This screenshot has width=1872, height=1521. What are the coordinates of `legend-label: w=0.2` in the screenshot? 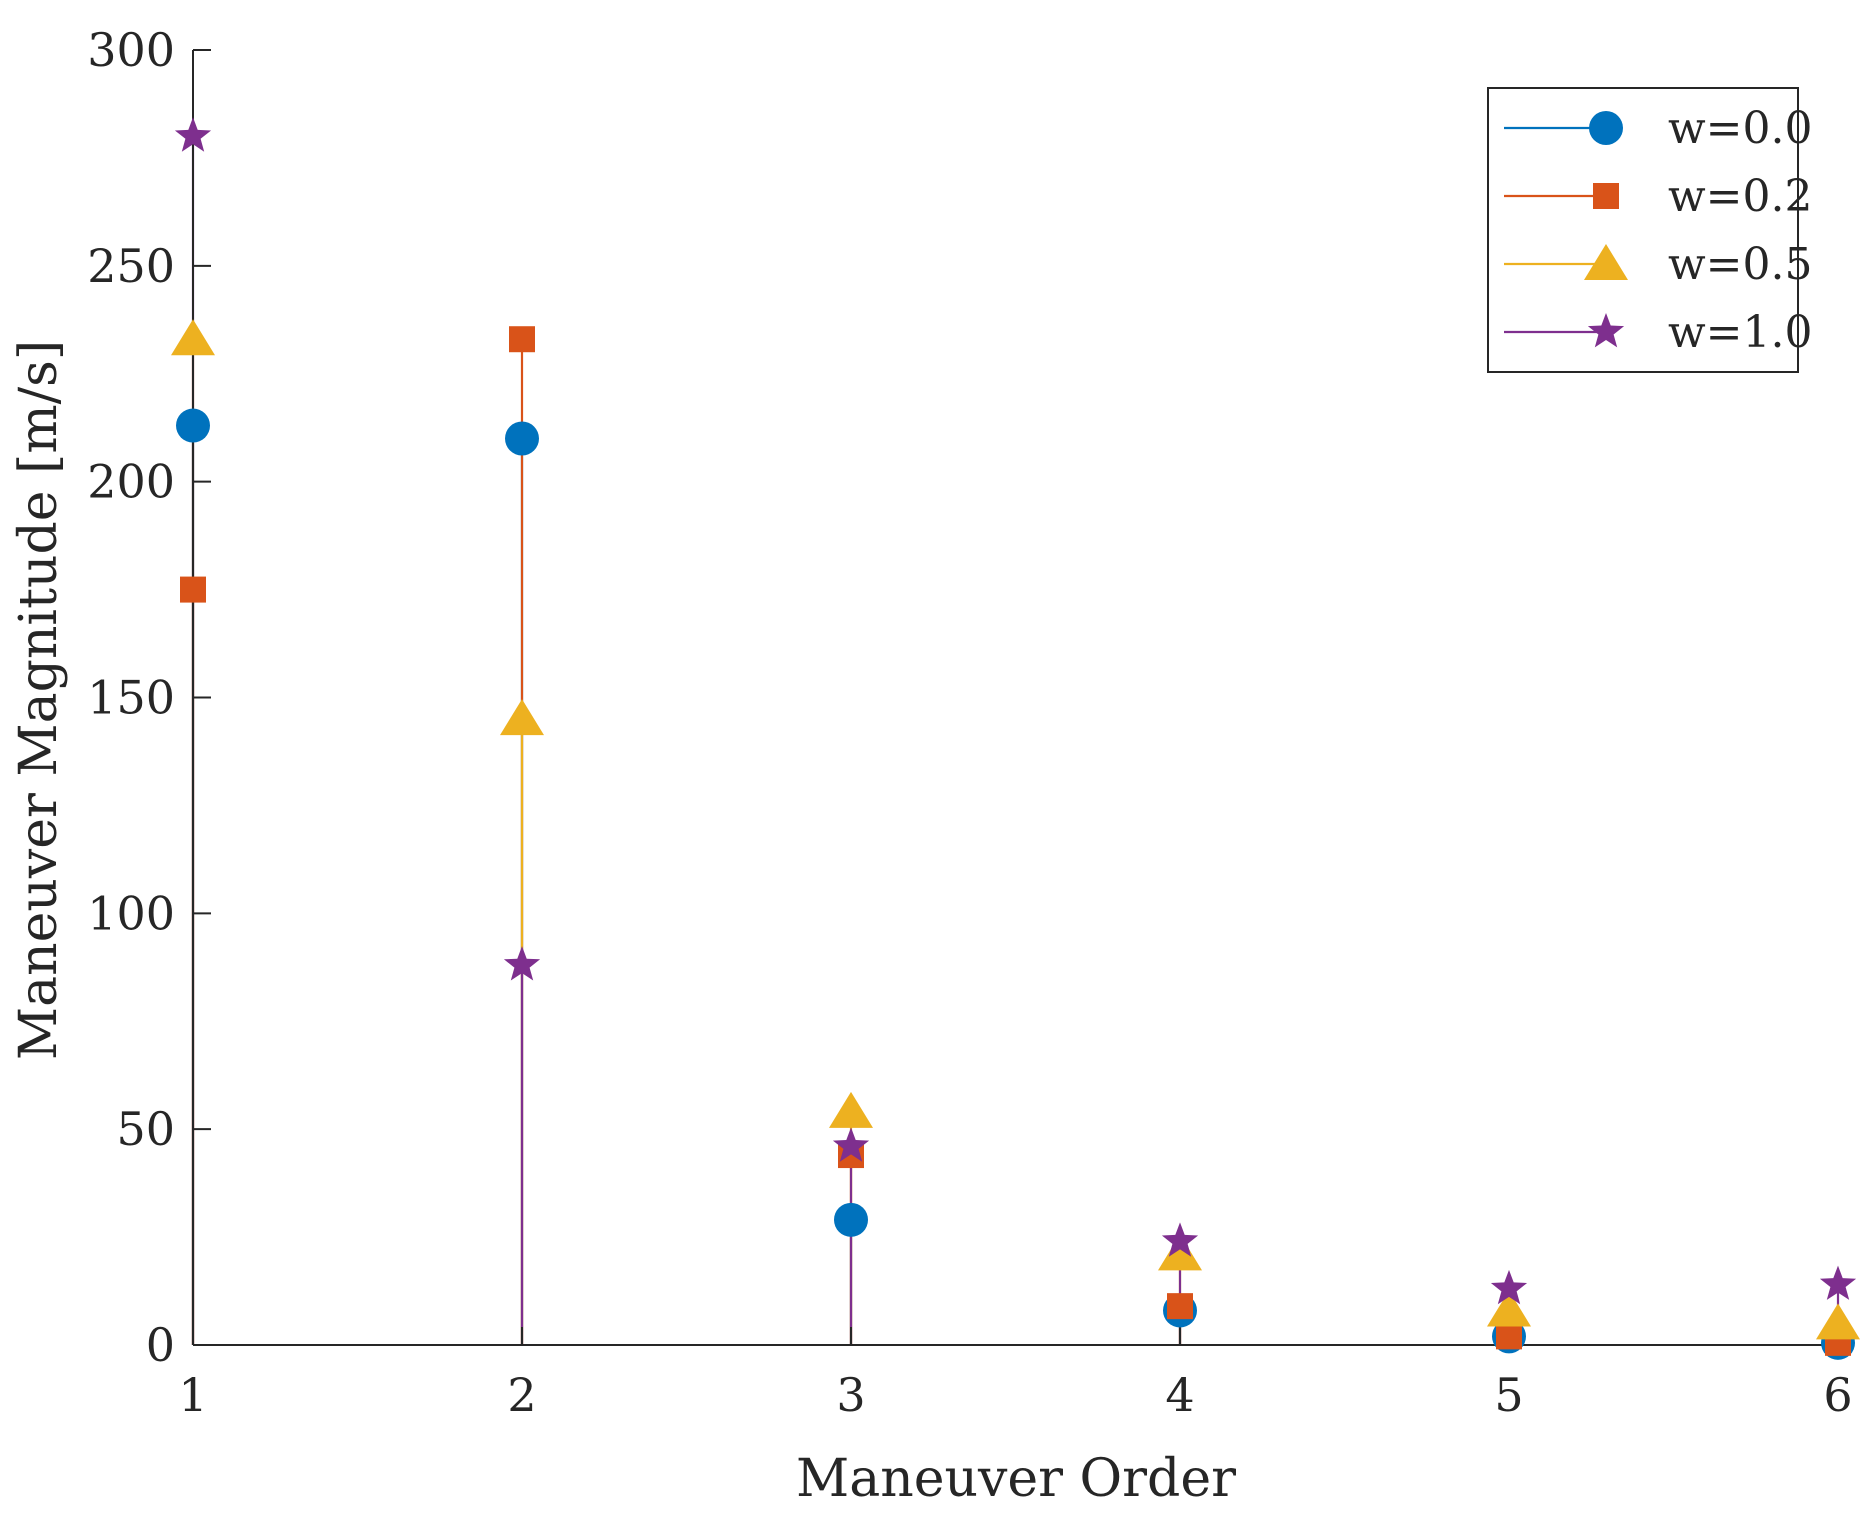 It's located at (1740, 196).